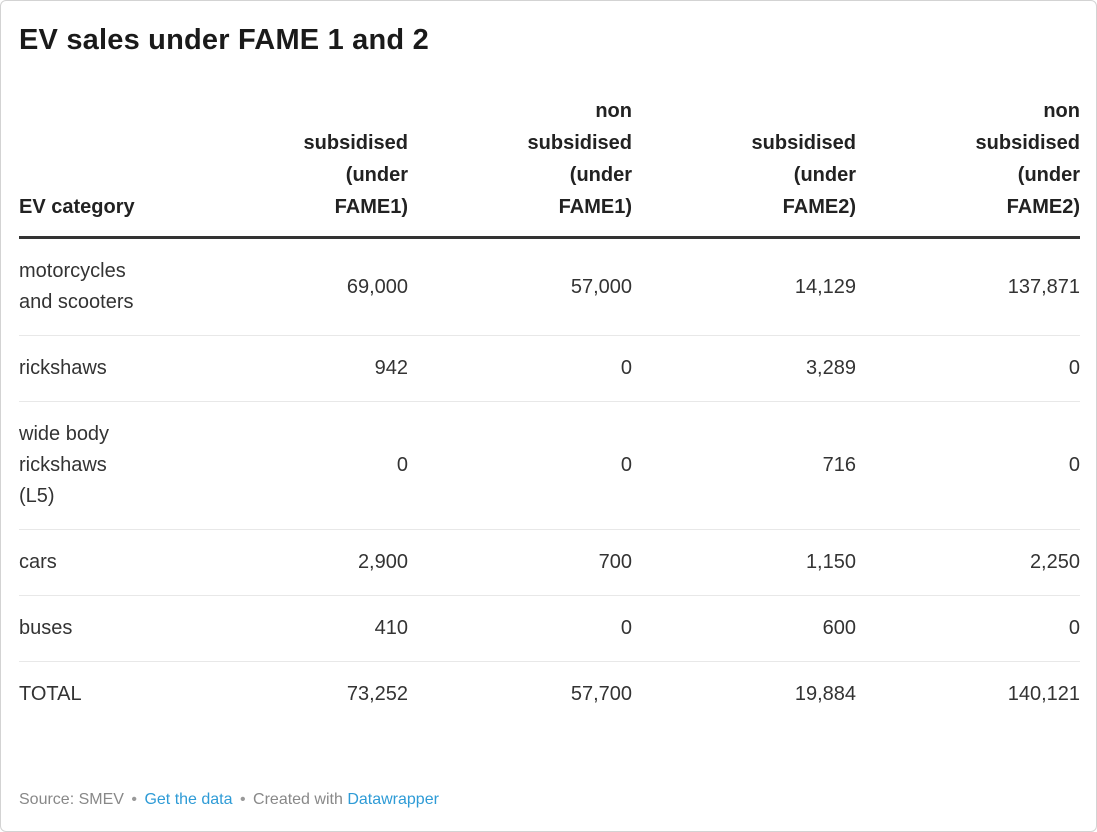 The width and height of the screenshot is (1097, 832). Describe the element at coordinates (101, 465) in the screenshot. I see `row-category: wide body rickshaws (L5)` at that location.